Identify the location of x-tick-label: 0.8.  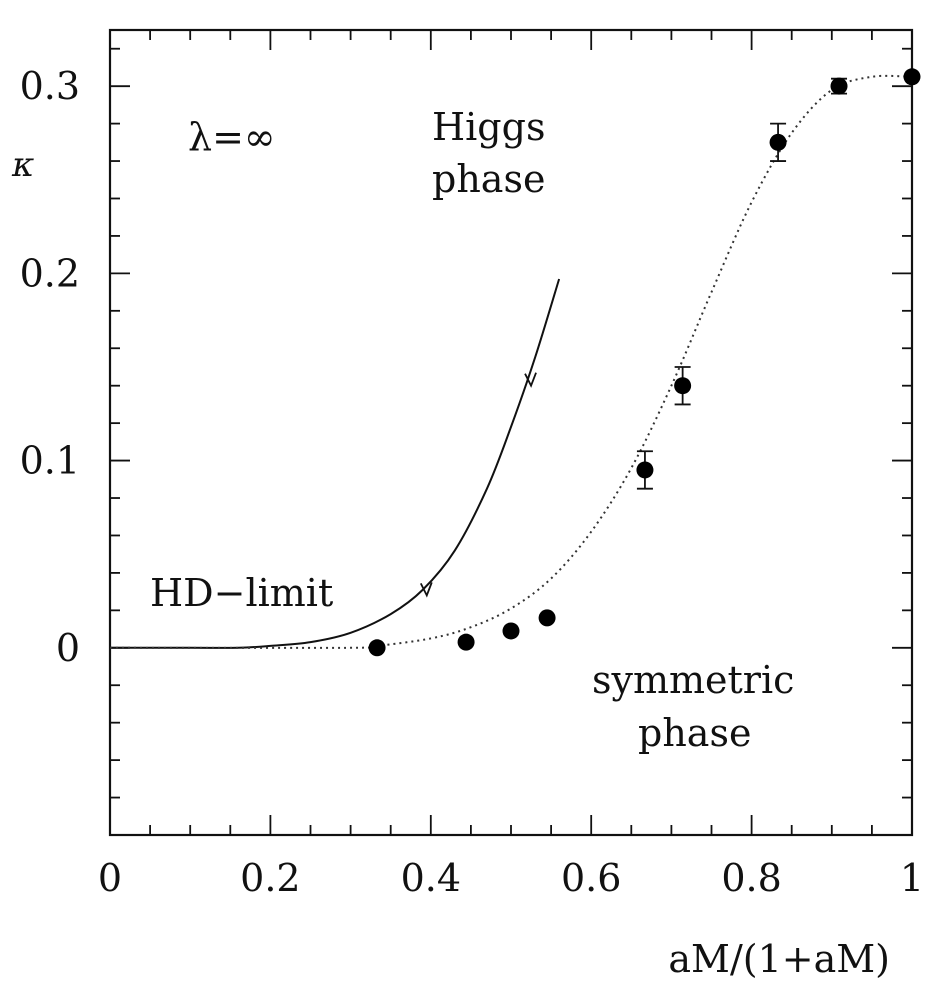
(751, 878).